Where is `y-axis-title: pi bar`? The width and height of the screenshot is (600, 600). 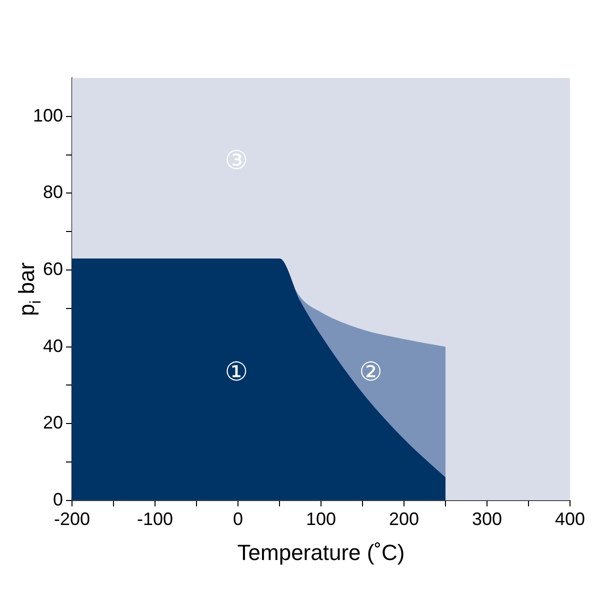 y-axis-title: pi bar is located at coordinates (29, 289).